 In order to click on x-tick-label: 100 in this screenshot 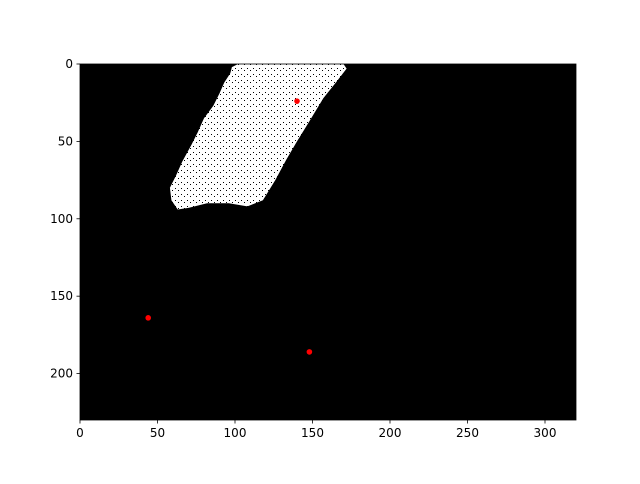, I will do `click(235, 433)`.